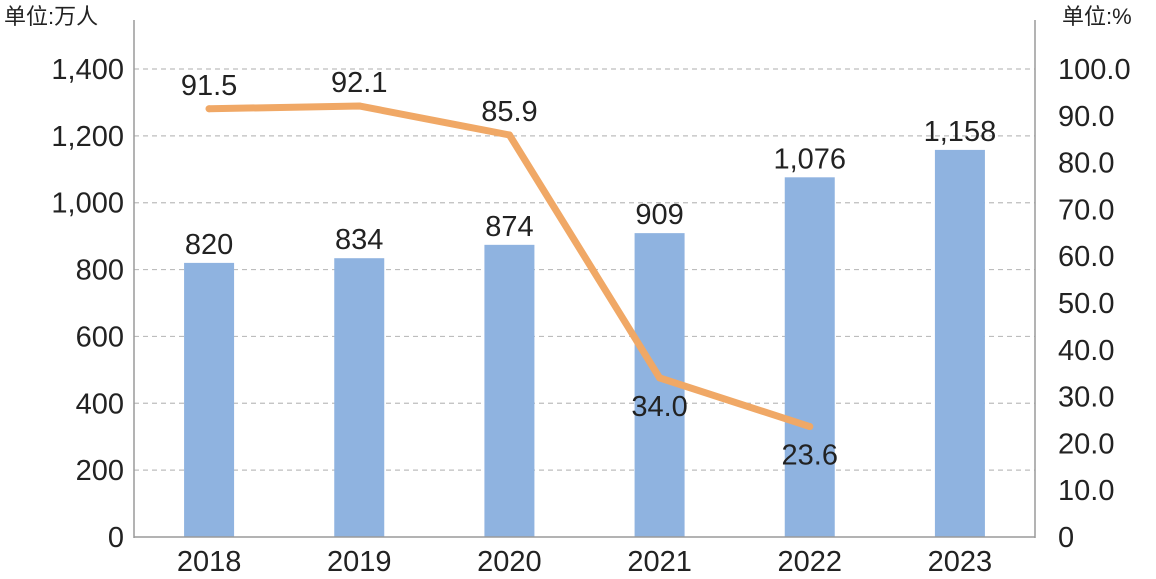 This screenshot has width=1156, height=579. What do you see at coordinates (659, 562) in the screenshot?
I see `x-tick-label: 2021` at bounding box center [659, 562].